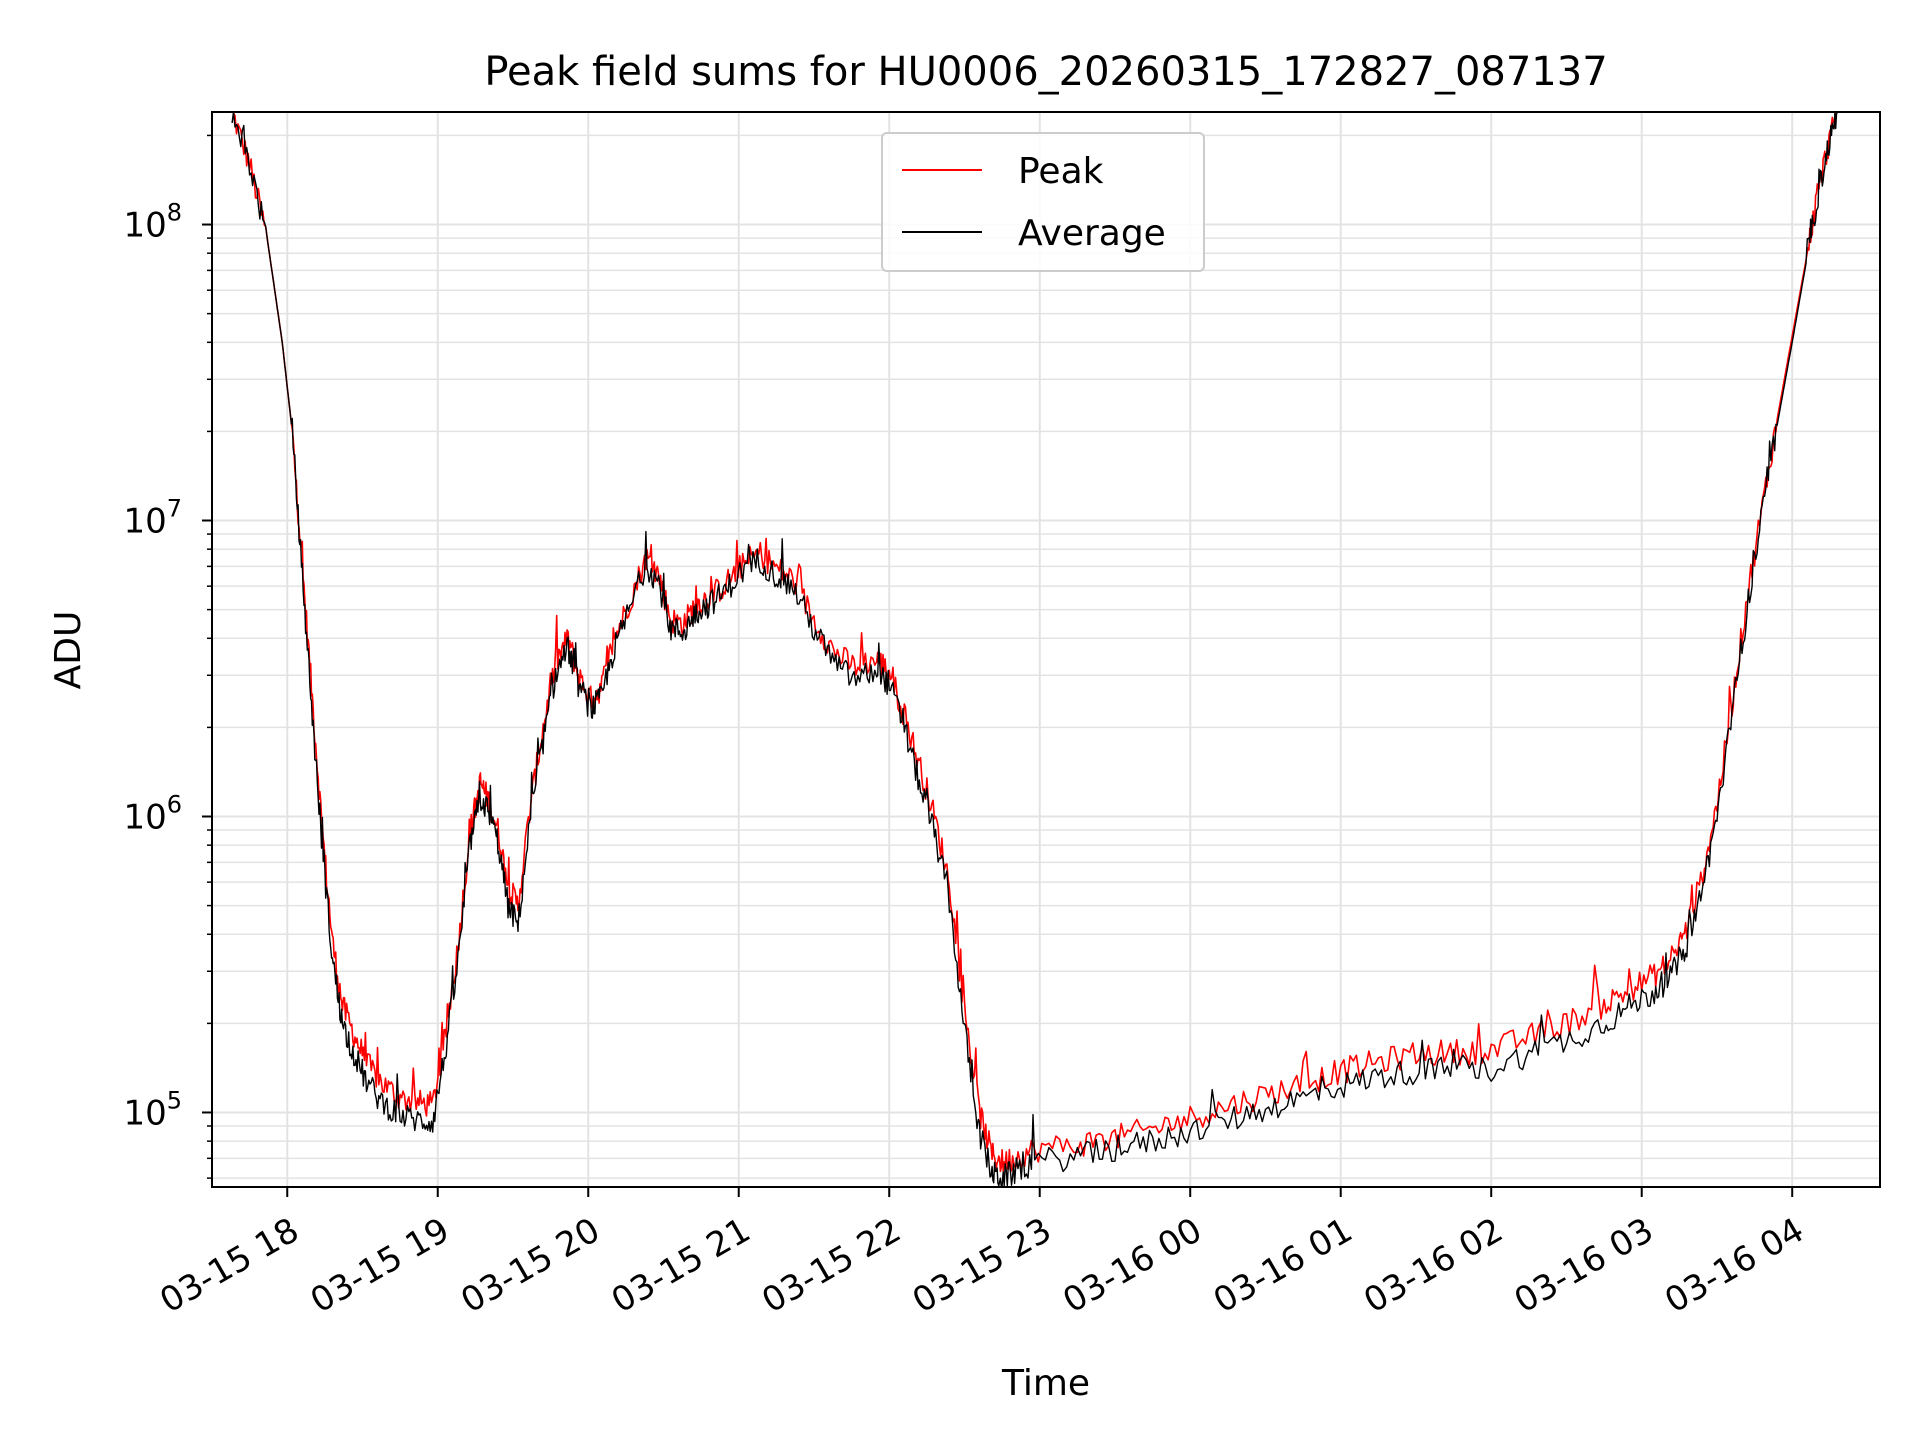 Image resolution: width=1920 pixels, height=1445 pixels. I want to click on legend-label-average: Average, so click(1092, 233).